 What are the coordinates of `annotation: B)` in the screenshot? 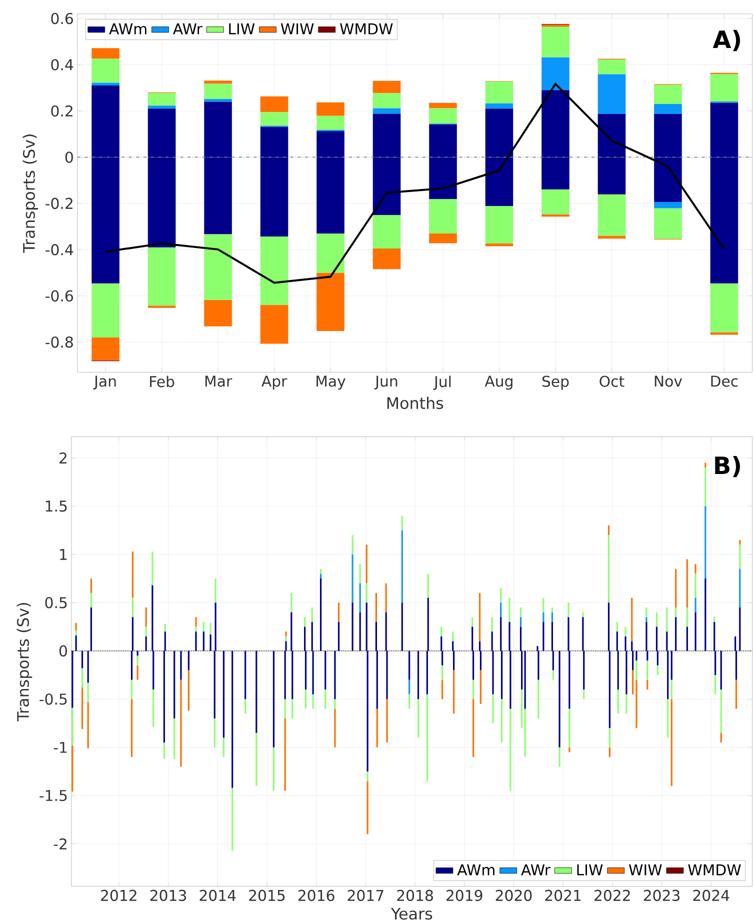 It's located at (727, 467).